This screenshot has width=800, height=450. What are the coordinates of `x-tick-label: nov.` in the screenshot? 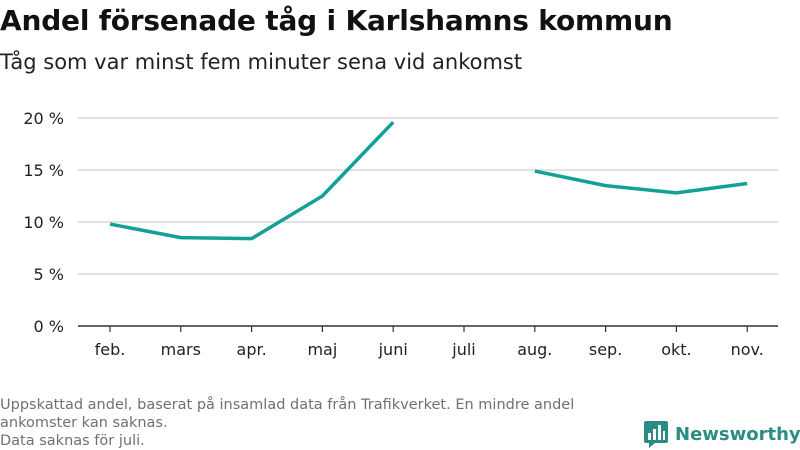 It's located at (747, 349).